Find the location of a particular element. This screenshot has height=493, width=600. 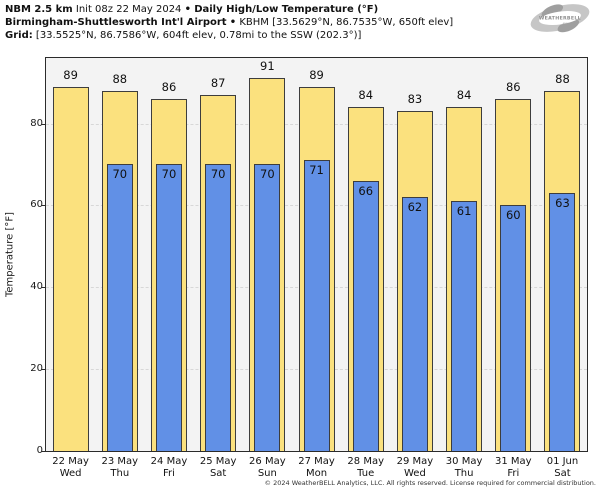

bar-slot-30-may: 84 61 is located at coordinates (464, 254).